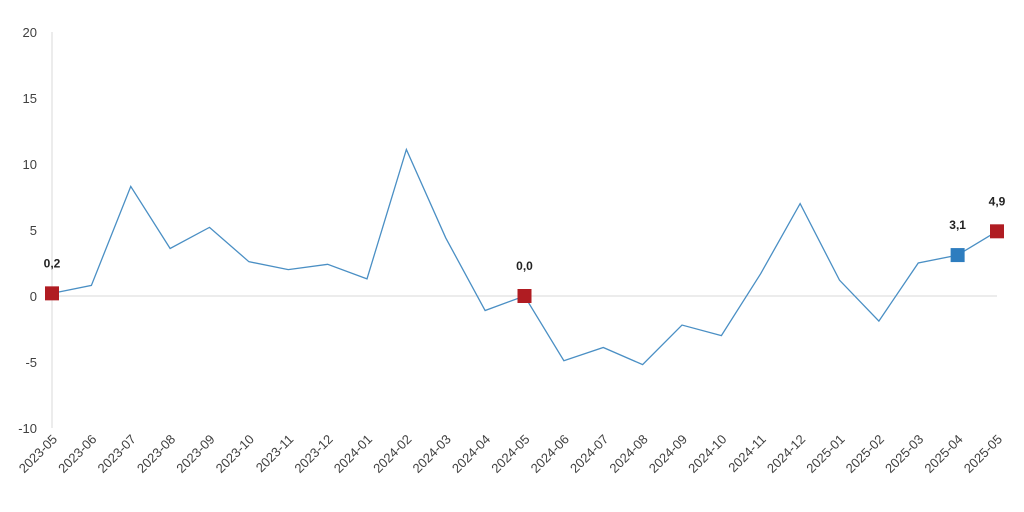  Describe the element at coordinates (33, 296) in the screenshot. I see `y-tick-label: 0` at that location.